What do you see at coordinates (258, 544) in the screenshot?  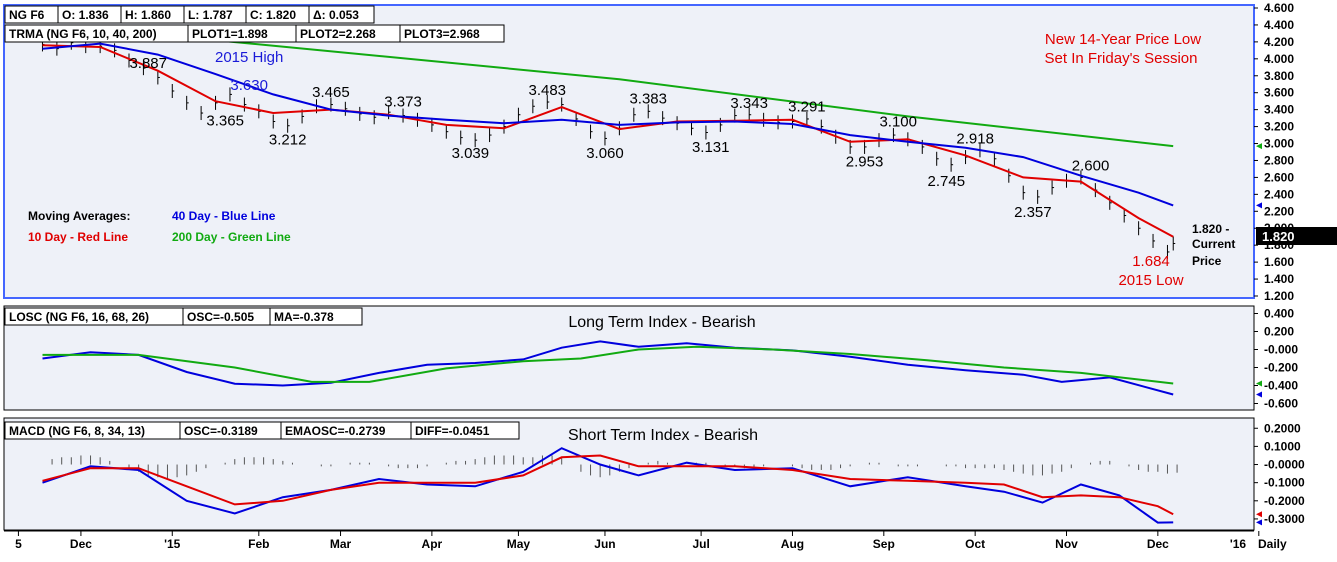 I see `time-tick-label: Feb` at bounding box center [258, 544].